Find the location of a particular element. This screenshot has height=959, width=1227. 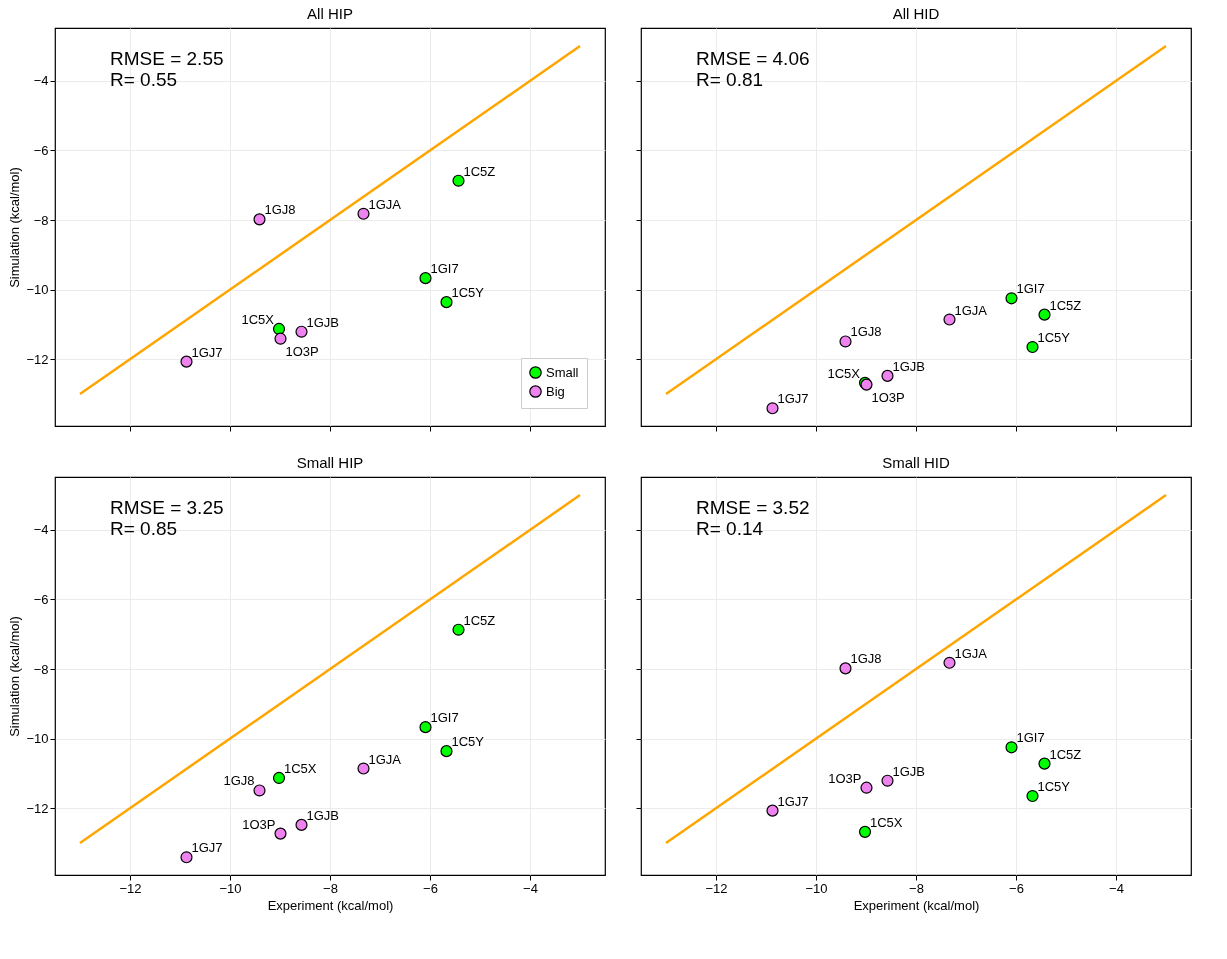

annotation: RMSE = 2.55 R= 0.55 is located at coordinates (167, 69).